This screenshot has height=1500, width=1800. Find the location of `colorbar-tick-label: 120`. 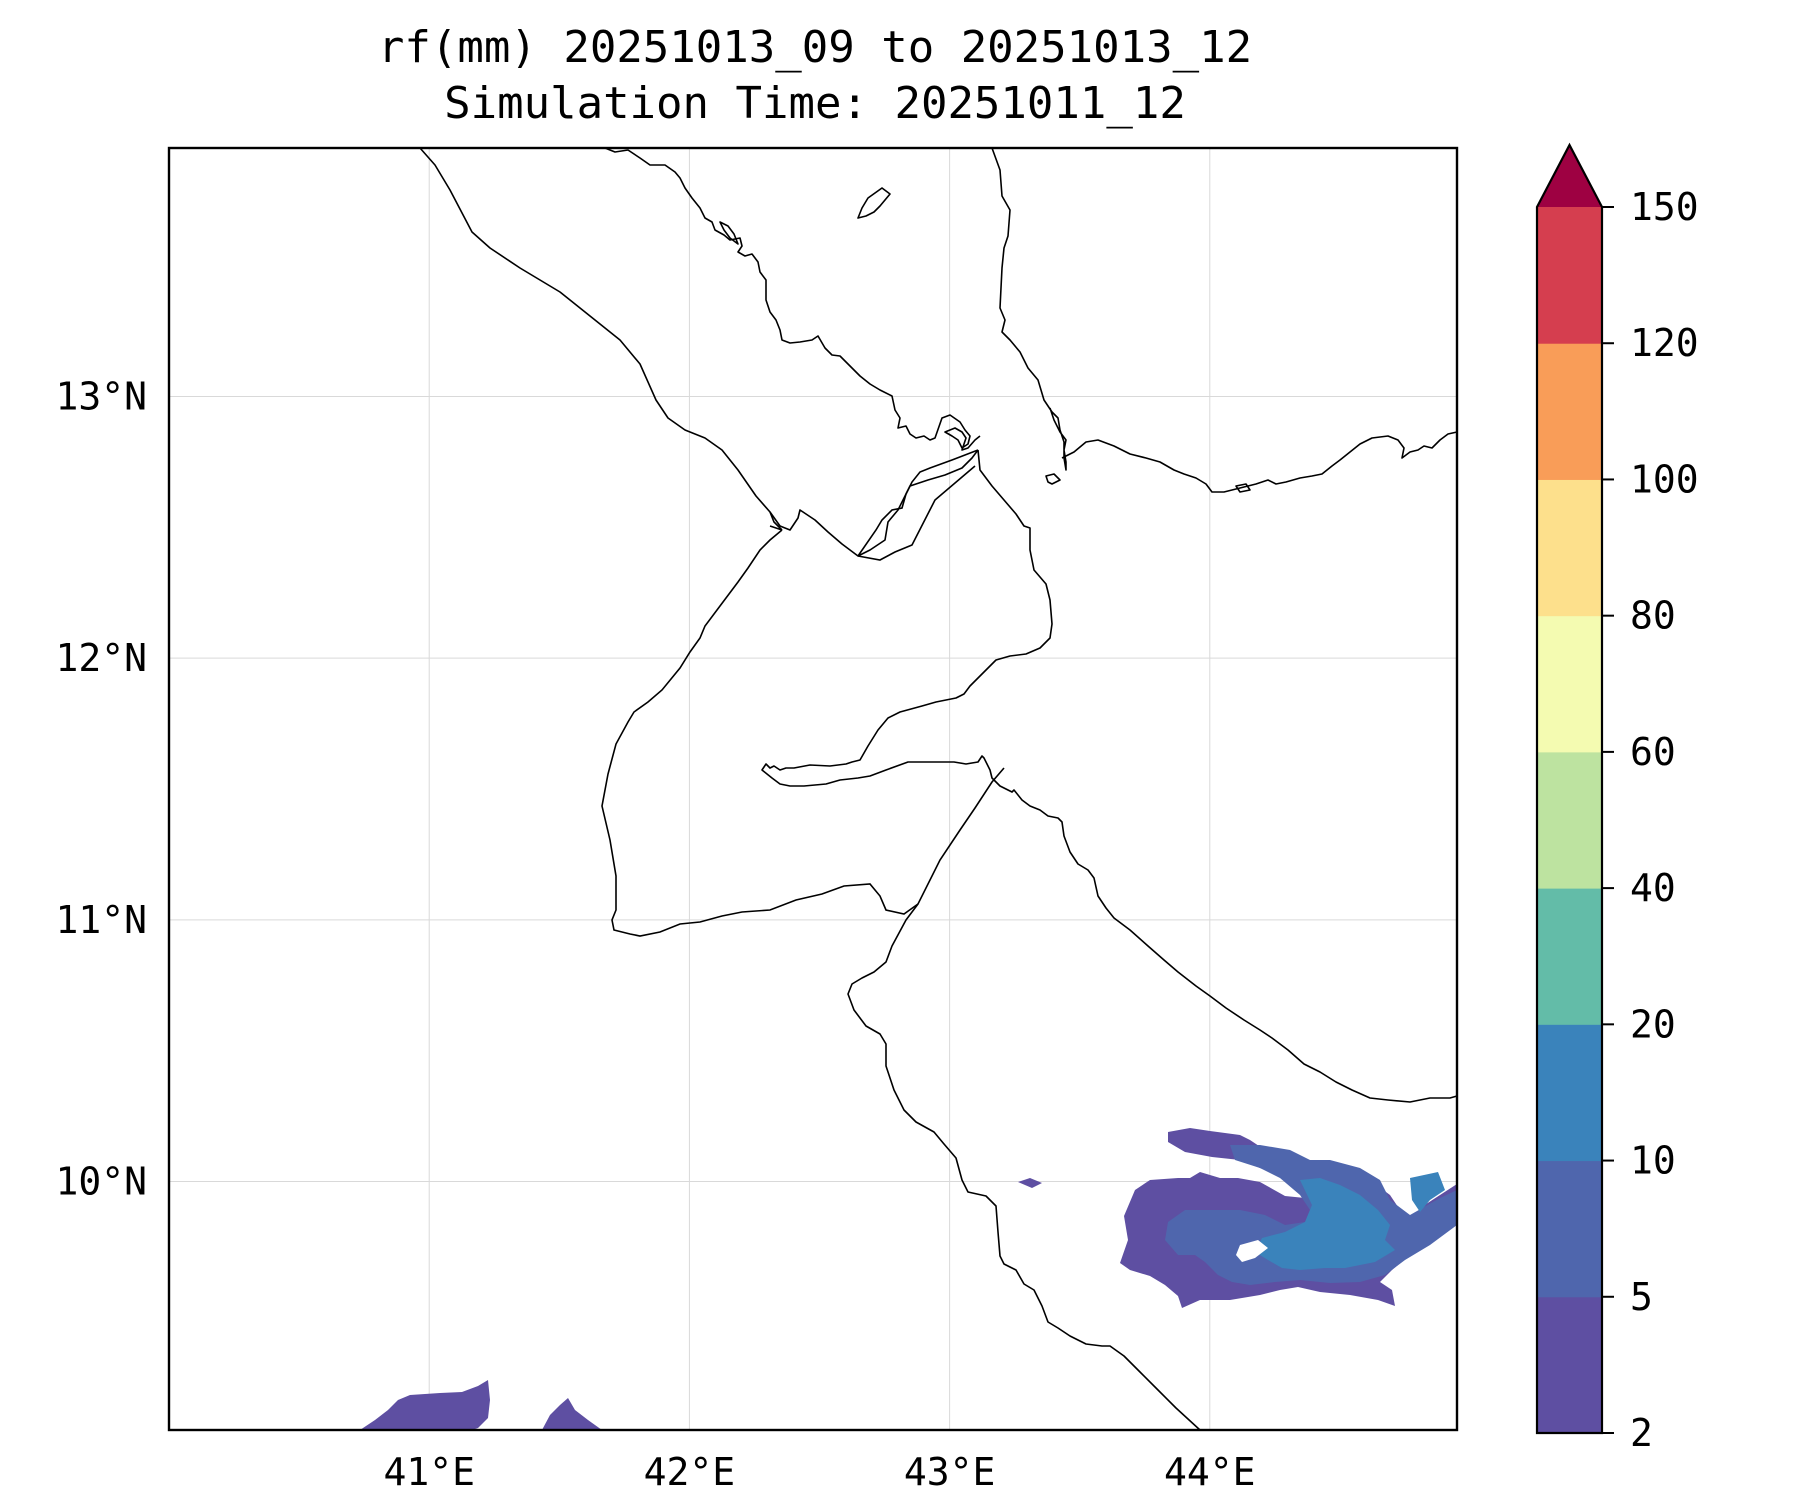

colorbar-tick-label: 120 is located at coordinates (1664, 343).